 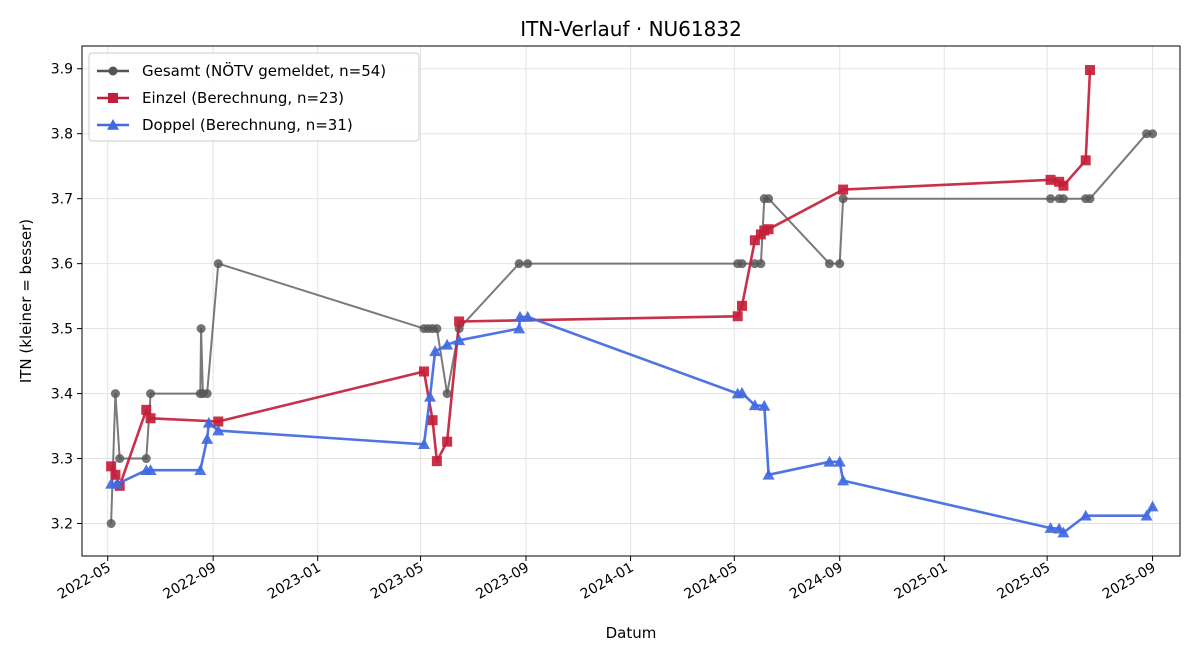 I want to click on y-tick-label: 3.2, so click(x=62, y=525).